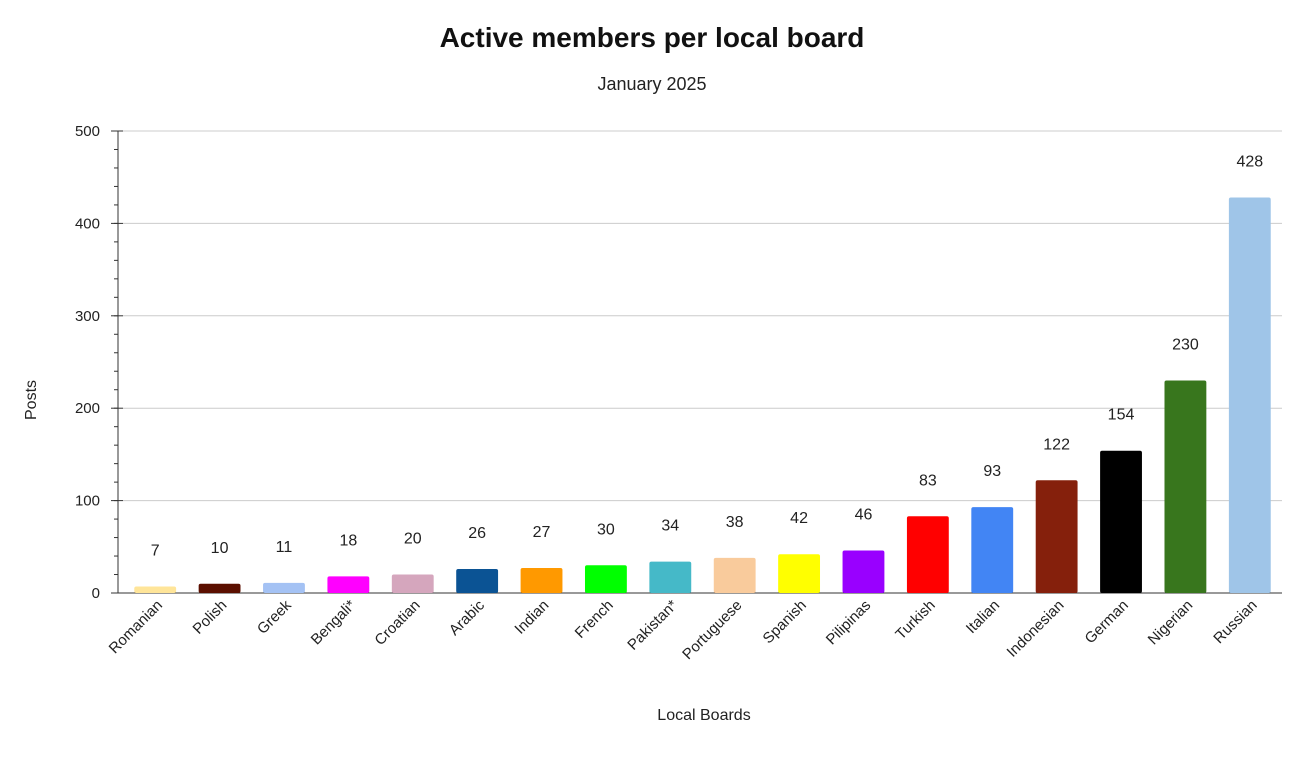  I want to click on x-category-label: Italian, so click(983, 617).